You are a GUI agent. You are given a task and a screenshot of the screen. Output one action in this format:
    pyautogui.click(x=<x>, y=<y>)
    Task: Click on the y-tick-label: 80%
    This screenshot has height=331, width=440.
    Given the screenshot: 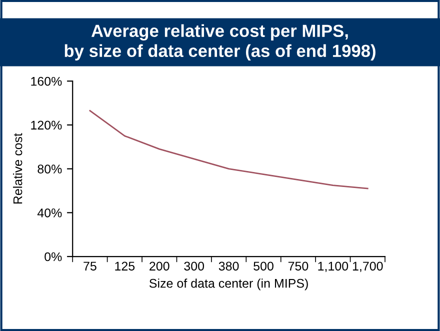 What is the action you would take?
    pyautogui.click(x=50, y=169)
    